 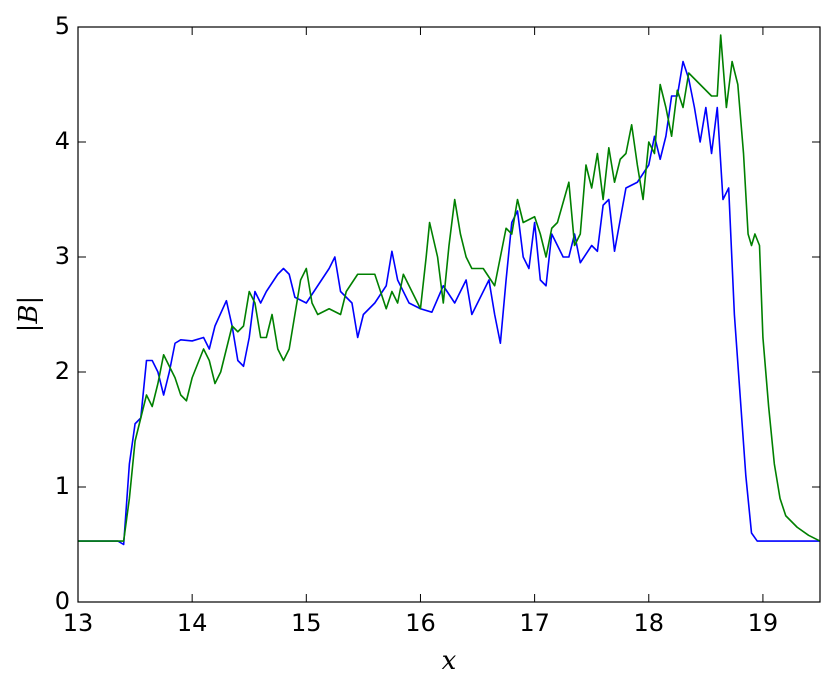 I want to click on y-tick-label: 0, so click(x=62, y=601).